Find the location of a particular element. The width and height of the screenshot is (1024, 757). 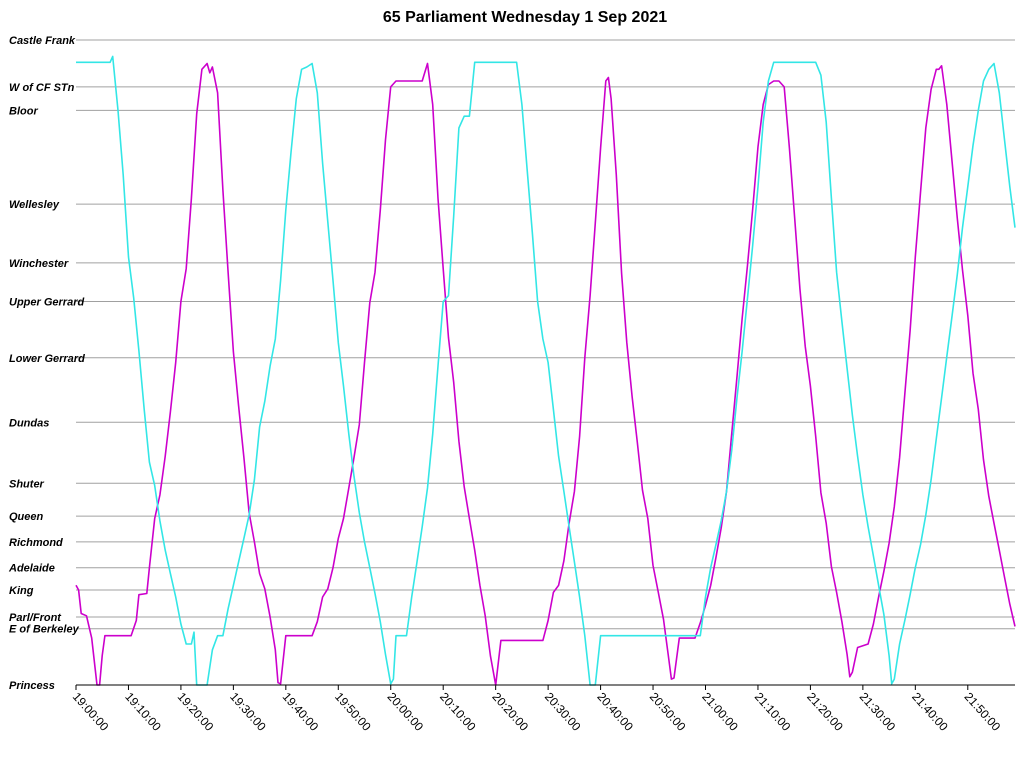

y-tick-label: W of CF STn is located at coordinates (42, 88).